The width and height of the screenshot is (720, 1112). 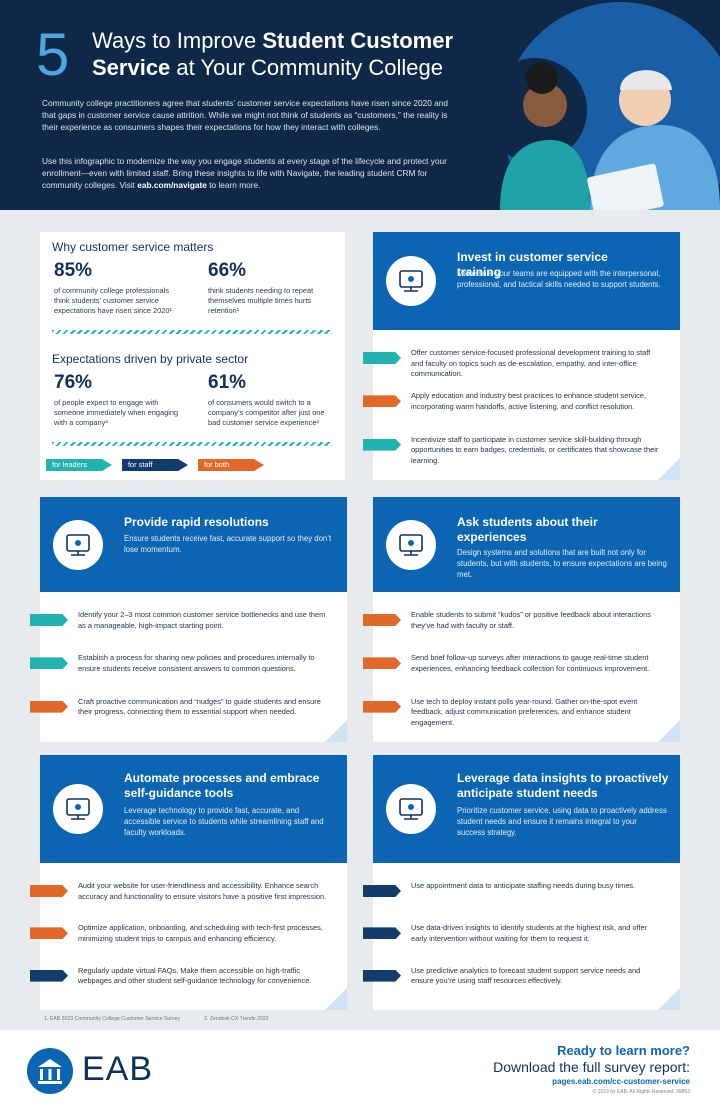 What do you see at coordinates (591, 1067) in the screenshot?
I see `download: Download the full survey report:` at bounding box center [591, 1067].